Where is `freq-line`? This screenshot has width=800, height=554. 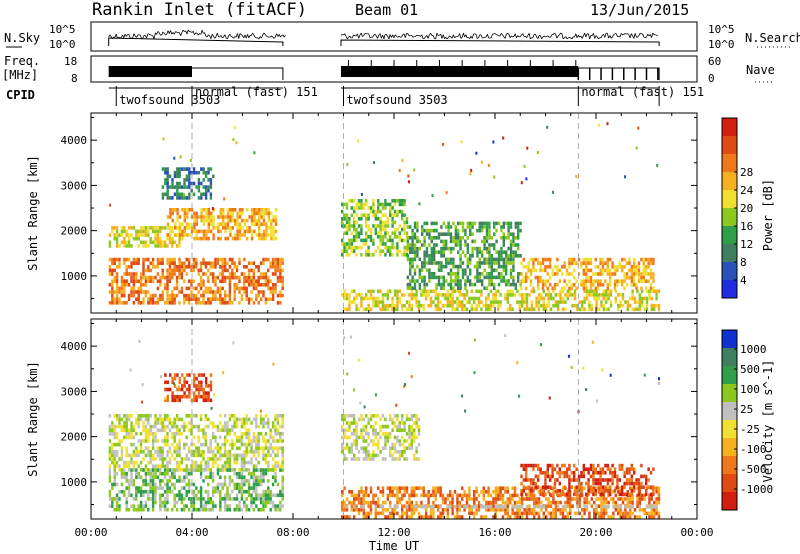 freq-line is located at coordinates (238, 73).